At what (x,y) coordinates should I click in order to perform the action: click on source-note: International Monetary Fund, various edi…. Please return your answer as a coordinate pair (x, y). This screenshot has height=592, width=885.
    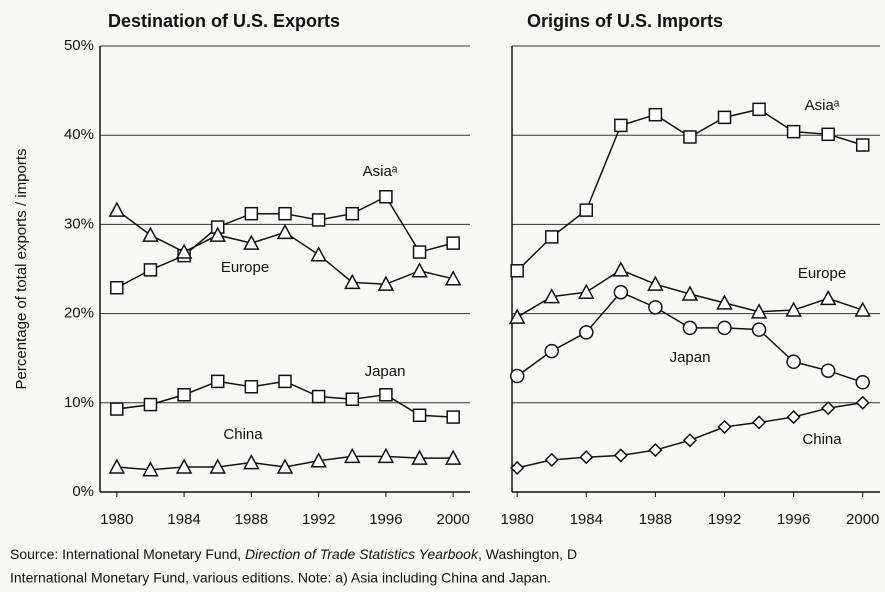
    Looking at the image, I should click on (280, 578).